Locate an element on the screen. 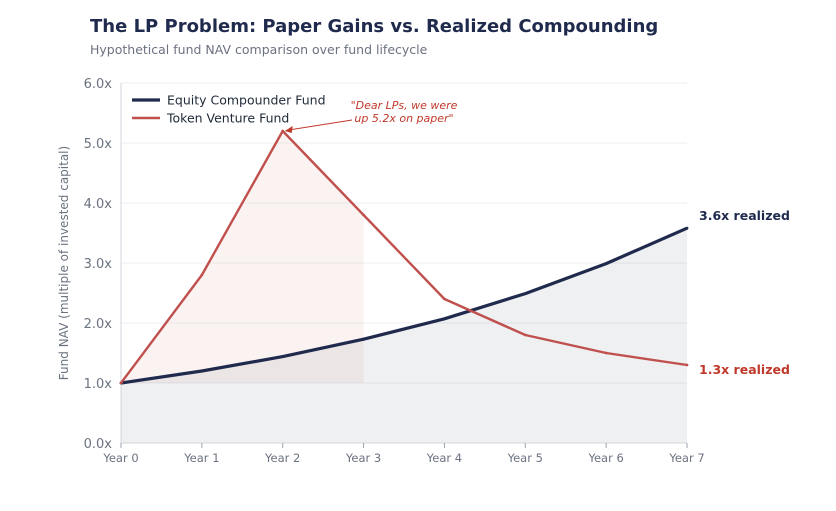 This screenshot has width=836, height=511. x-tick-label: Year 0 is located at coordinates (120, 458).